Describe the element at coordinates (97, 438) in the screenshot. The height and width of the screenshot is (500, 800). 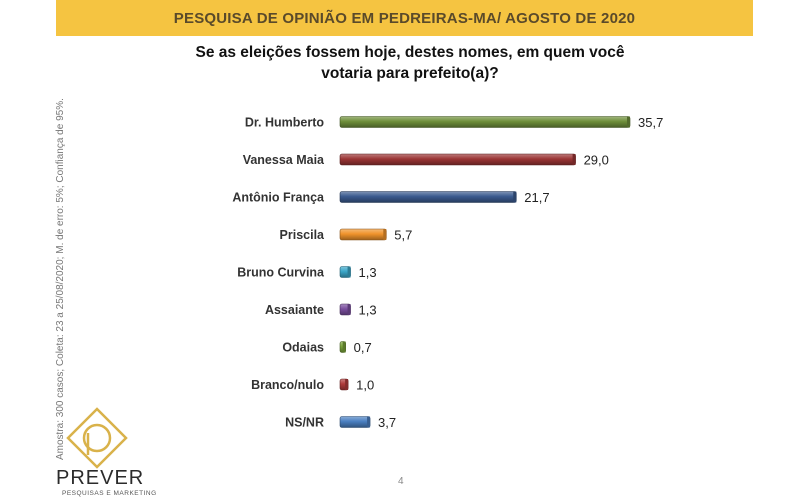
I see `prever-logo-icon` at that location.